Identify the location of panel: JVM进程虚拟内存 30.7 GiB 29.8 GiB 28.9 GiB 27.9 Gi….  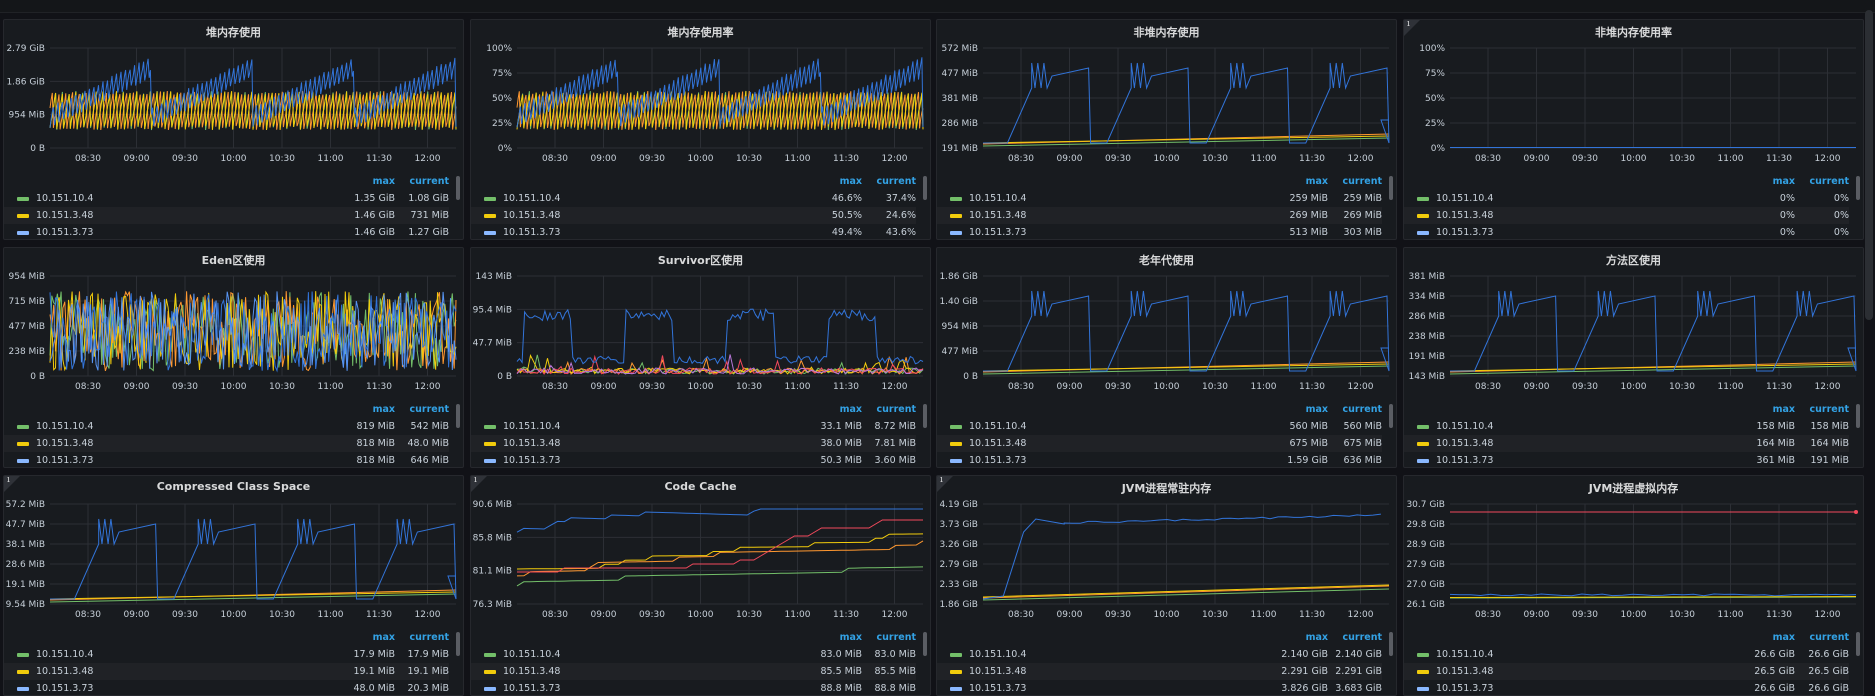
(1633, 585).